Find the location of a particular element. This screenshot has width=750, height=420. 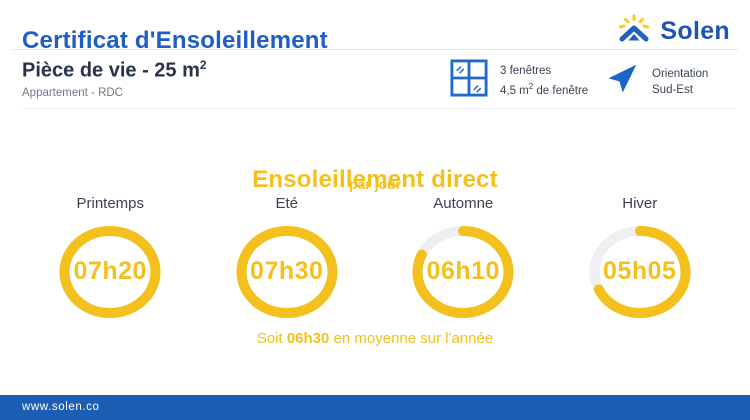

orientation-info: Orientation Sud-Est is located at coordinates (656, 81).